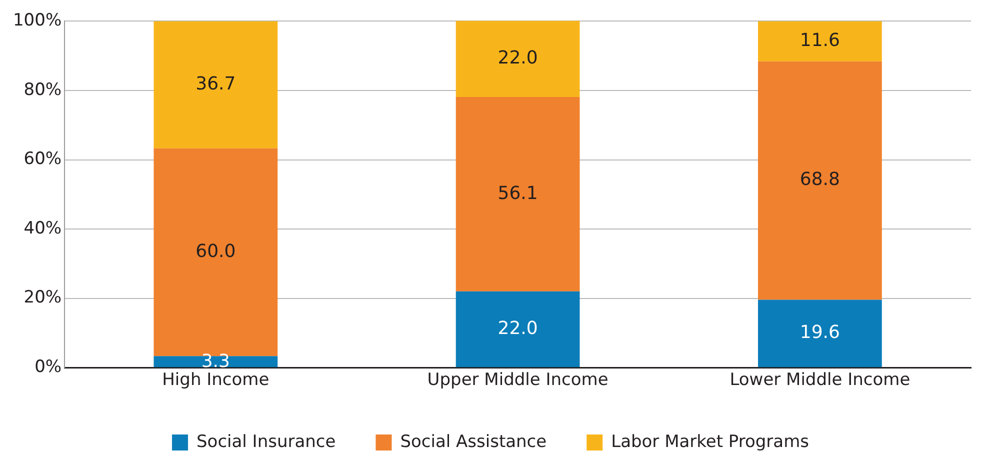  I want to click on x-tick-label: Upper Middle Income, so click(517, 380).